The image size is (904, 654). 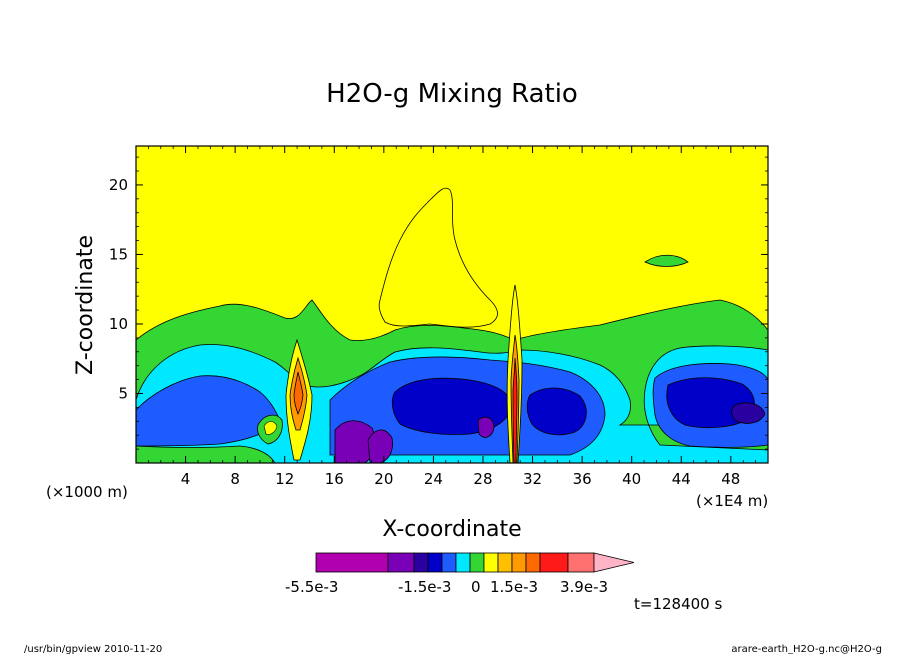 I want to click on footer-right: arare-earth_H2O-g.nc@H2O-g, so click(x=806, y=649).